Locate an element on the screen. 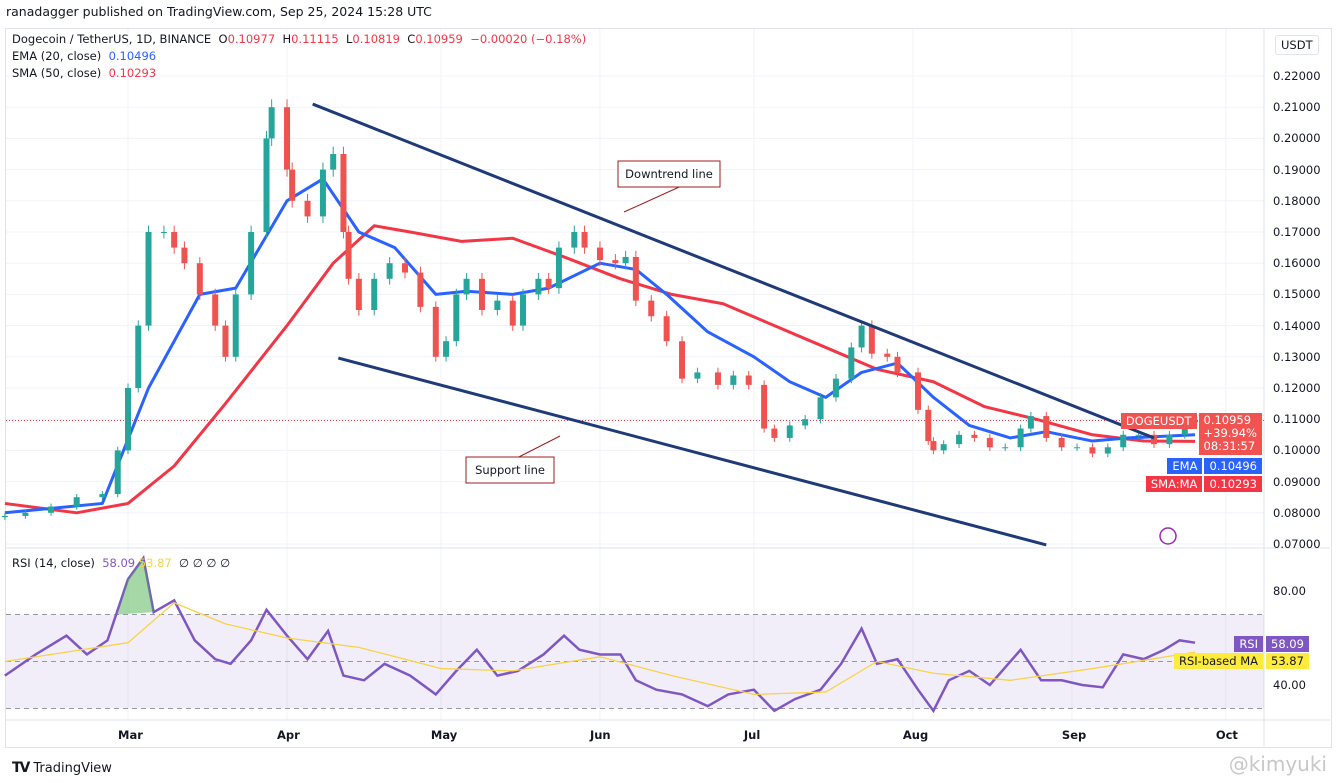 Image resolution: width=1337 pixels, height=783 pixels. rsi-legend: RSI (14, close) 58.09 53.87 ∅ ∅ ∅ ∅ is located at coordinates (121, 563).